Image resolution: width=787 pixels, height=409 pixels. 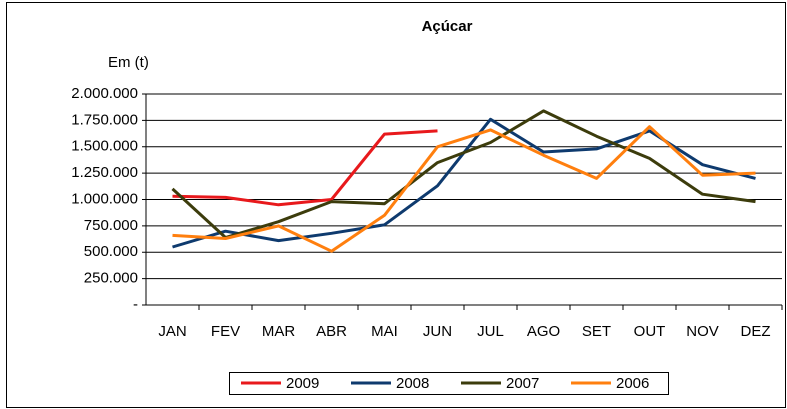 What do you see at coordinates (437, 331) in the screenshot?
I see `x-tick-label: JUN` at bounding box center [437, 331].